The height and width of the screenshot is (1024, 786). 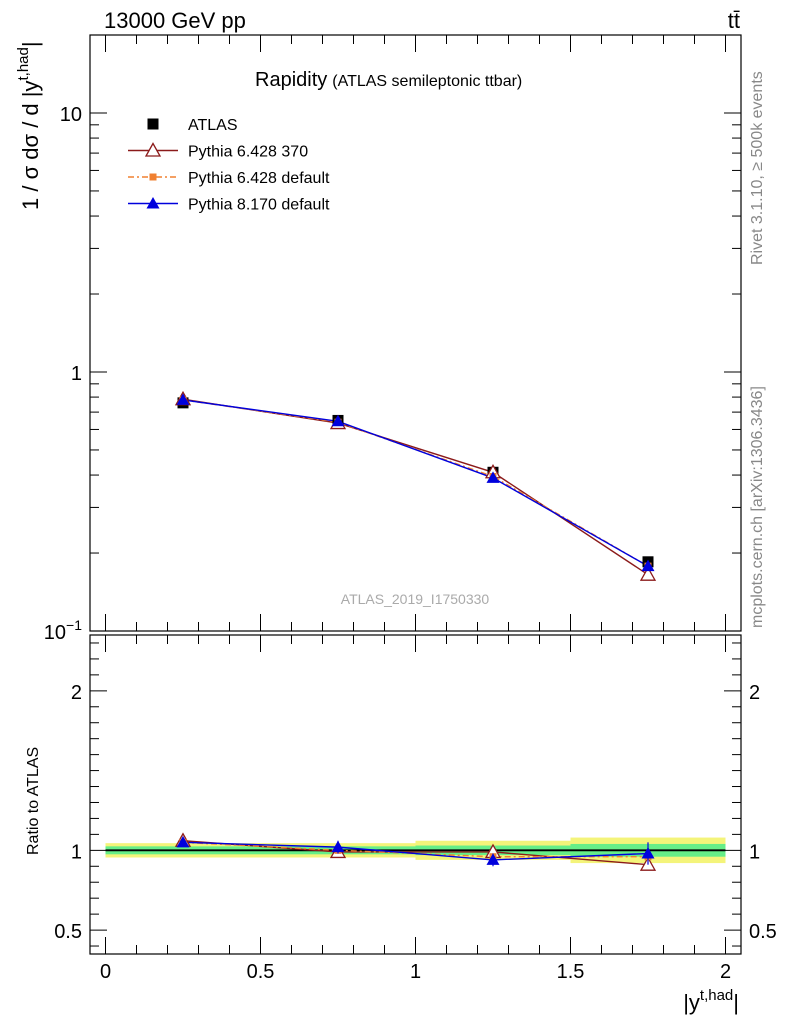 I want to click on main-series-lines, so click(x=415, y=487).